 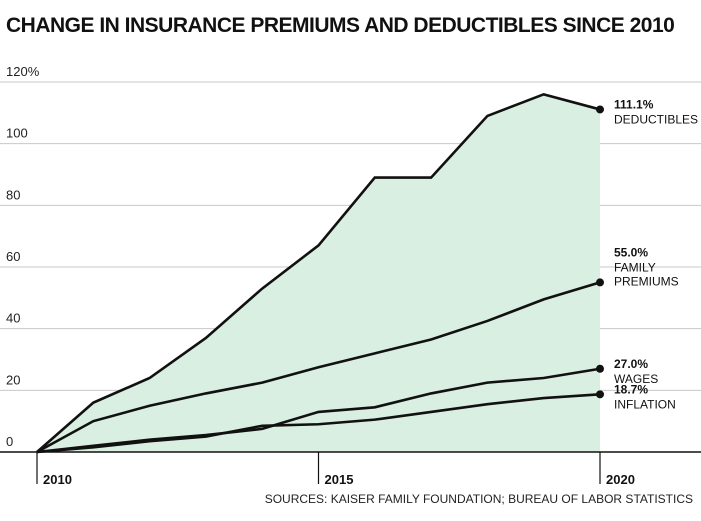 What do you see at coordinates (9, 441) in the screenshot?
I see `y-tick-label: 0` at bounding box center [9, 441].